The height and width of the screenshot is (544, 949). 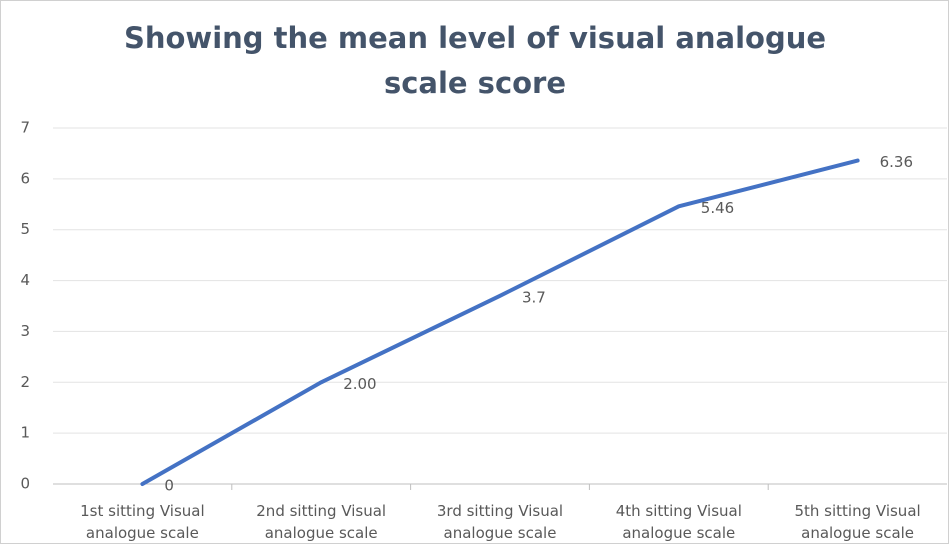 I want to click on y-tick-label: 7, so click(x=25, y=128).